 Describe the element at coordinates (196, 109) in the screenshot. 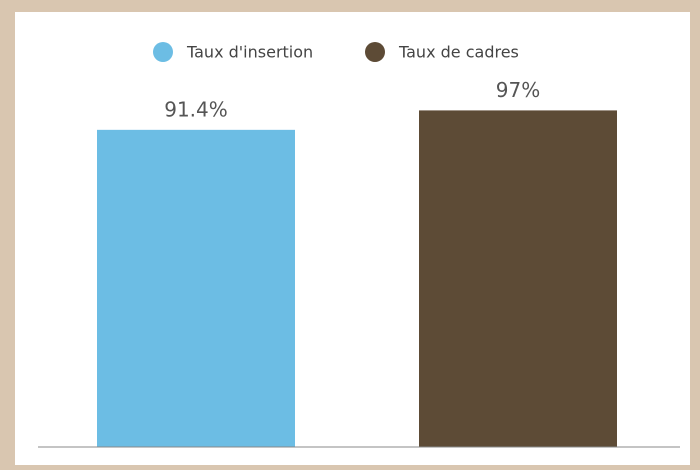

I see `data-label: 91.4%` at that location.